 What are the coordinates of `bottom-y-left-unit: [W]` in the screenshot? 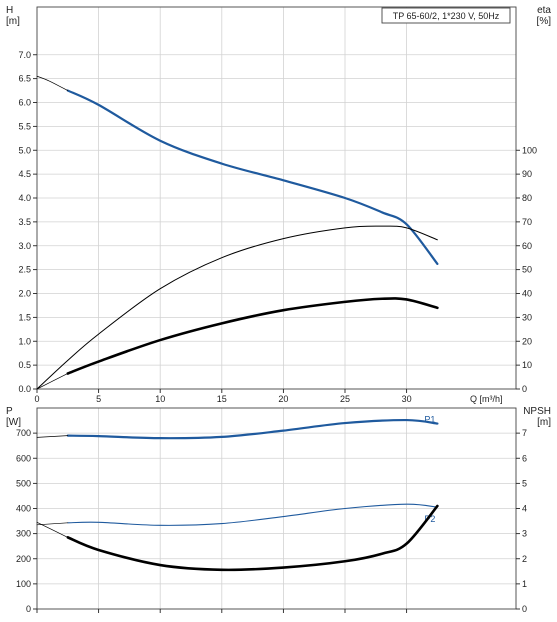 It's located at (13, 422).